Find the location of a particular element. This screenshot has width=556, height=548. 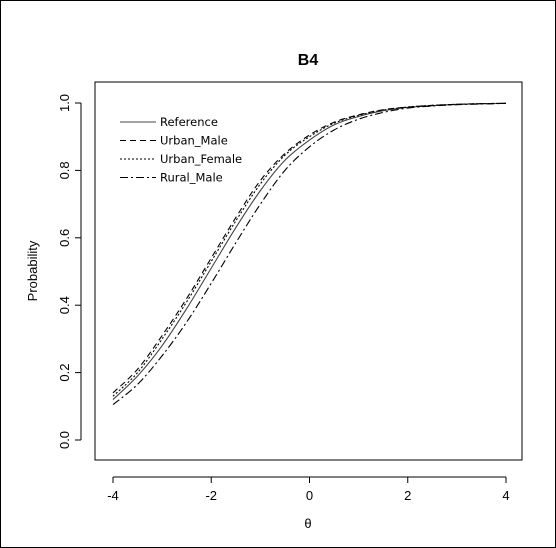

legend-label: Urban_Female is located at coordinates (201, 159).